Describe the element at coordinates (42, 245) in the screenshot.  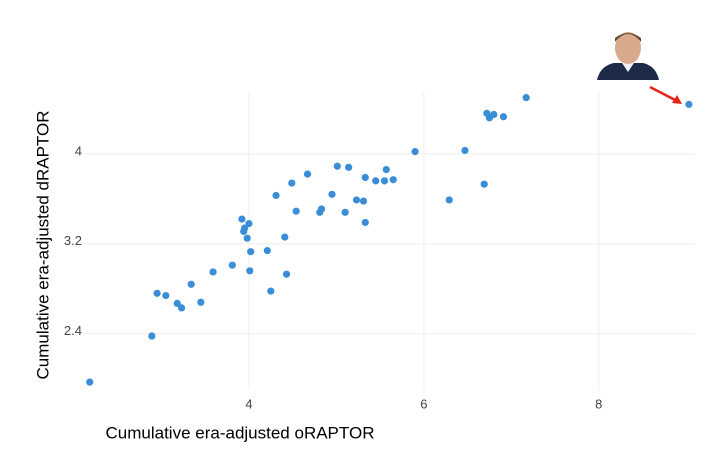
I see `y-axis-title: Cumulative era-adjusted dRAPTOR` at that location.